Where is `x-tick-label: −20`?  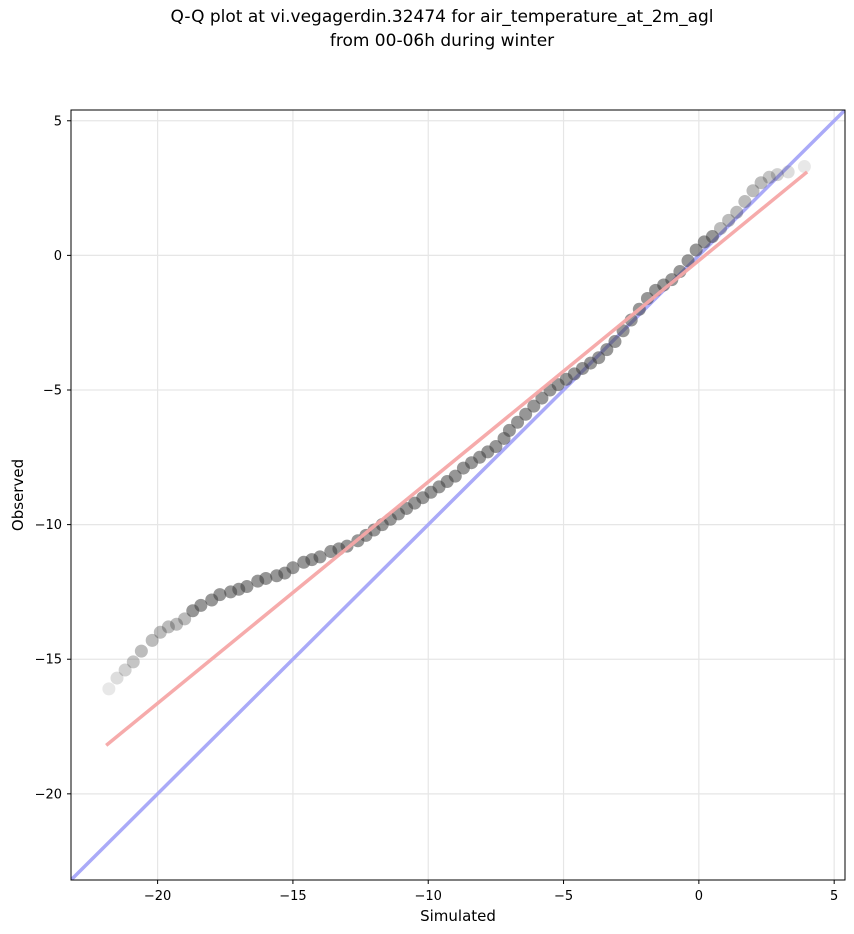 x-tick-label: −20 is located at coordinates (157, 896).